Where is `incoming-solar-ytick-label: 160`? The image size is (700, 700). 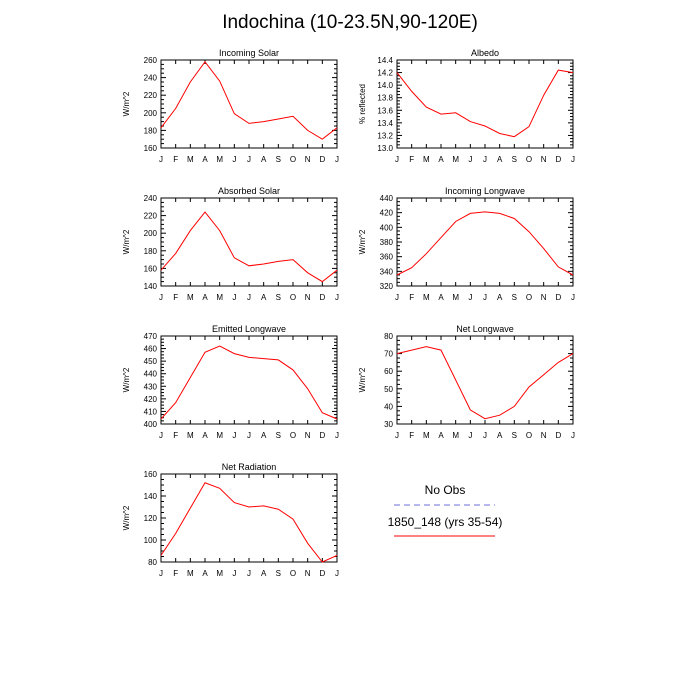
incoming-solar-ytick-label: 160 is located at coordinates (151, 148).